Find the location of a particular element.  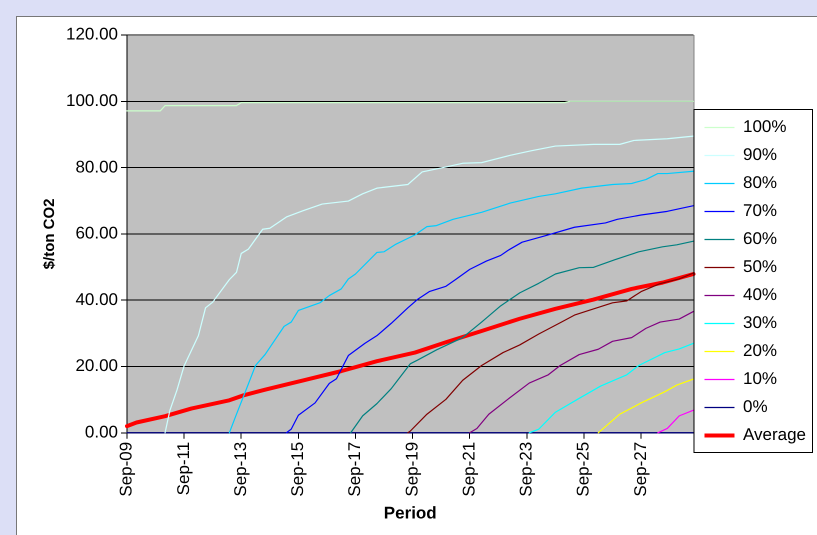

x-axis-title: Period is located at coordinates (410, 512).